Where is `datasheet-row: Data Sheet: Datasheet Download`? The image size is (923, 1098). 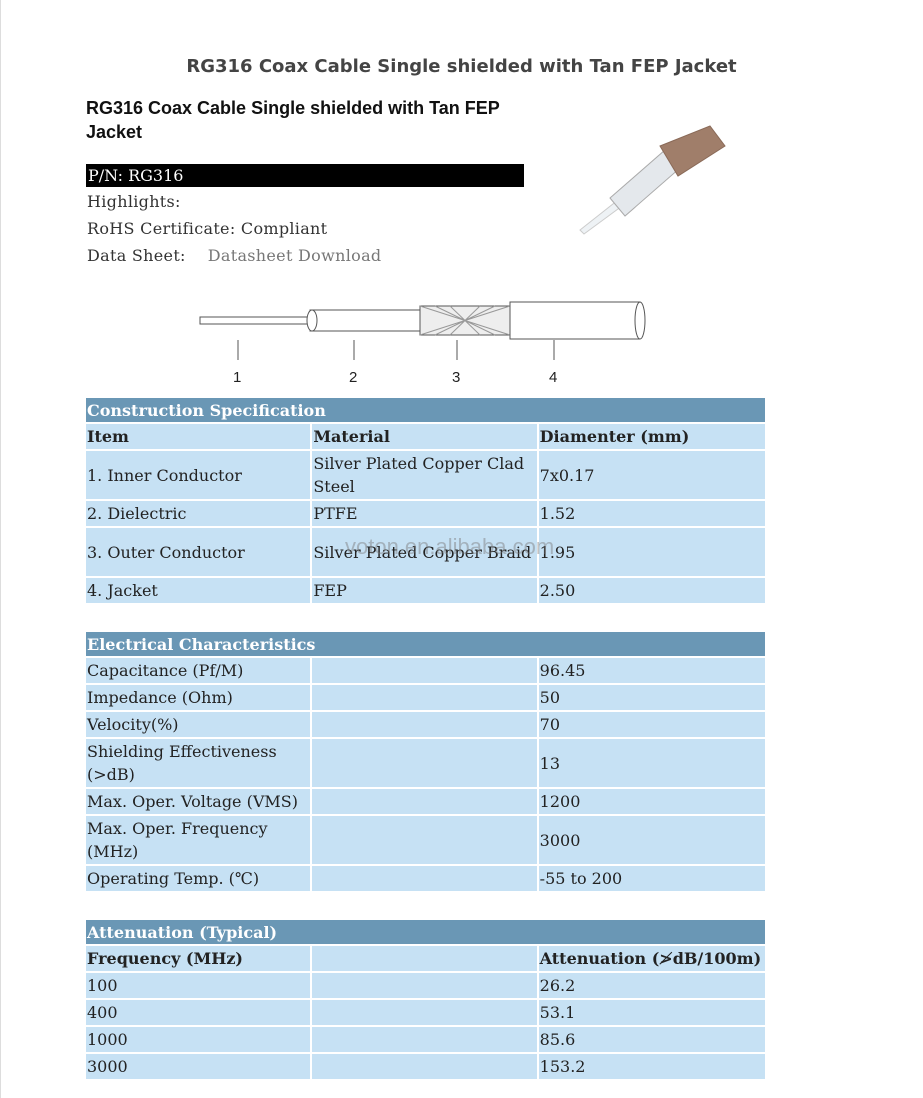
datasheet-row: Data Sheet: Datasheet Download is located at coordinates (234, 255).